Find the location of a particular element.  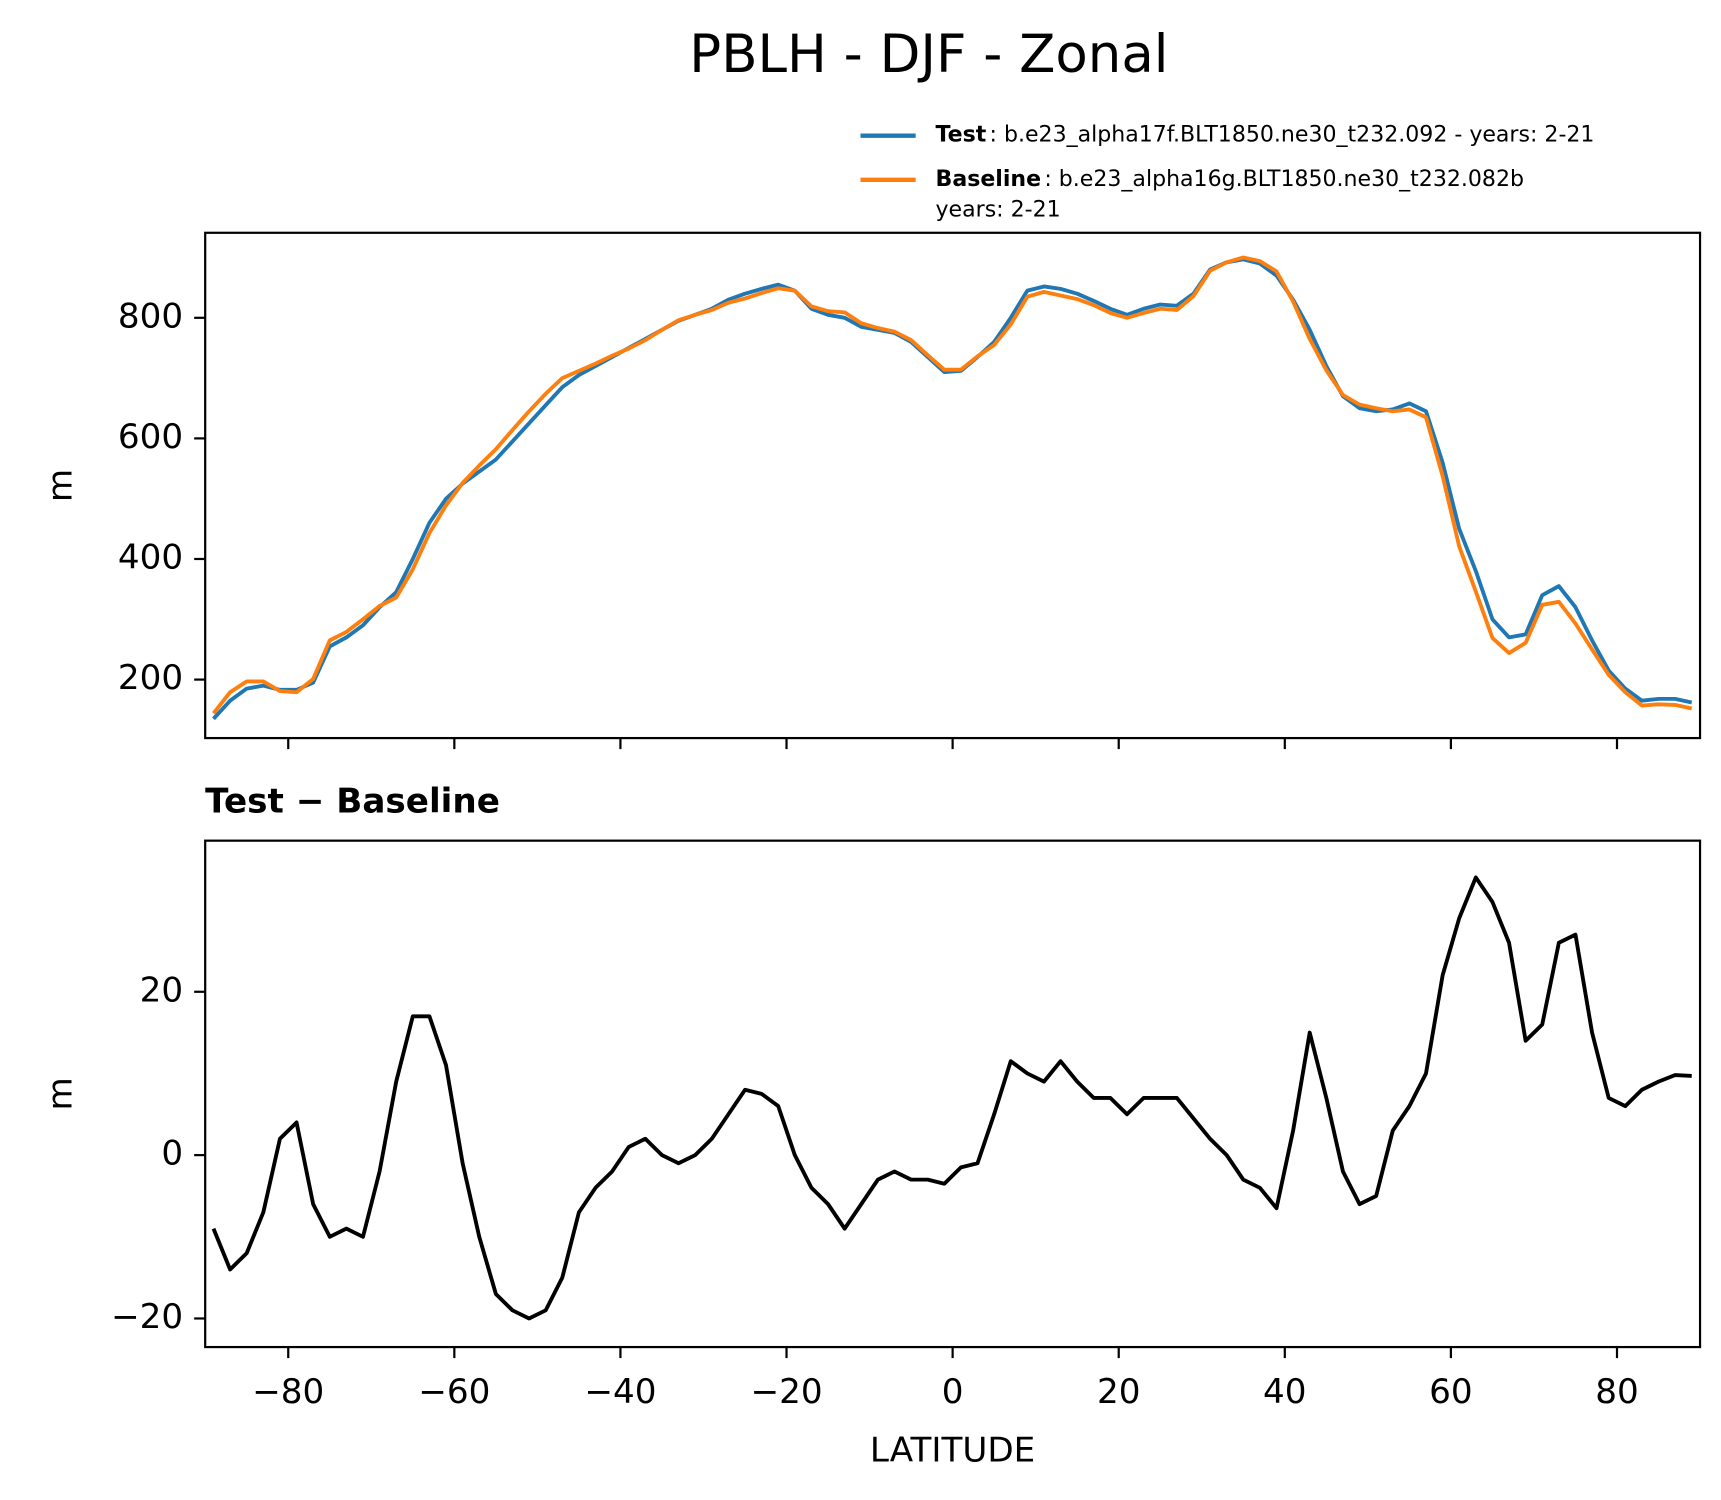

legend-description: years: 2-21 is located at coordinates (998, 210).